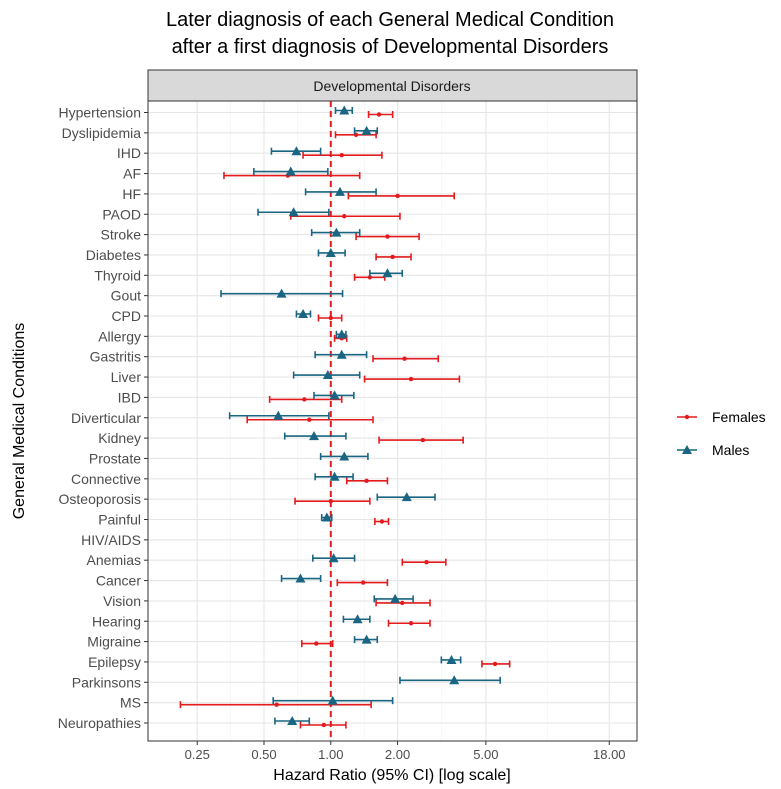 The width and height of the screenshot is (781, 789). Describe the element at coordinates (102, 133) in the screenshot. I see `y-tick-label: Dyslipidemia` at that location.